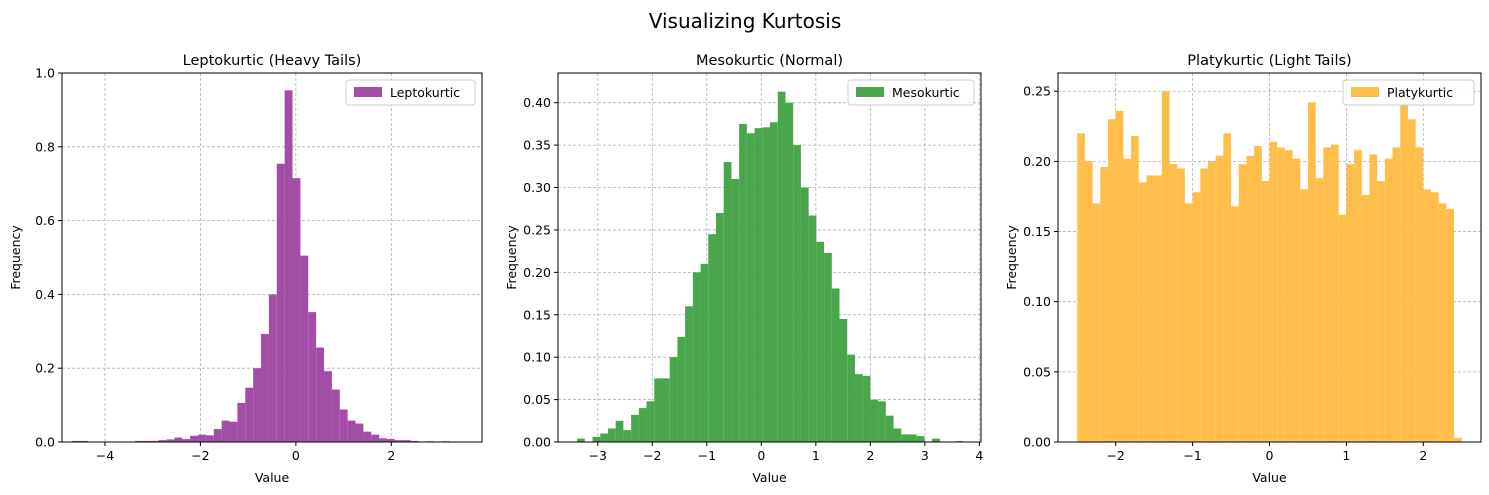 The height and width of the screenshot is (495, 1489). I want to click on legend-swatch, so click(1365, 92).